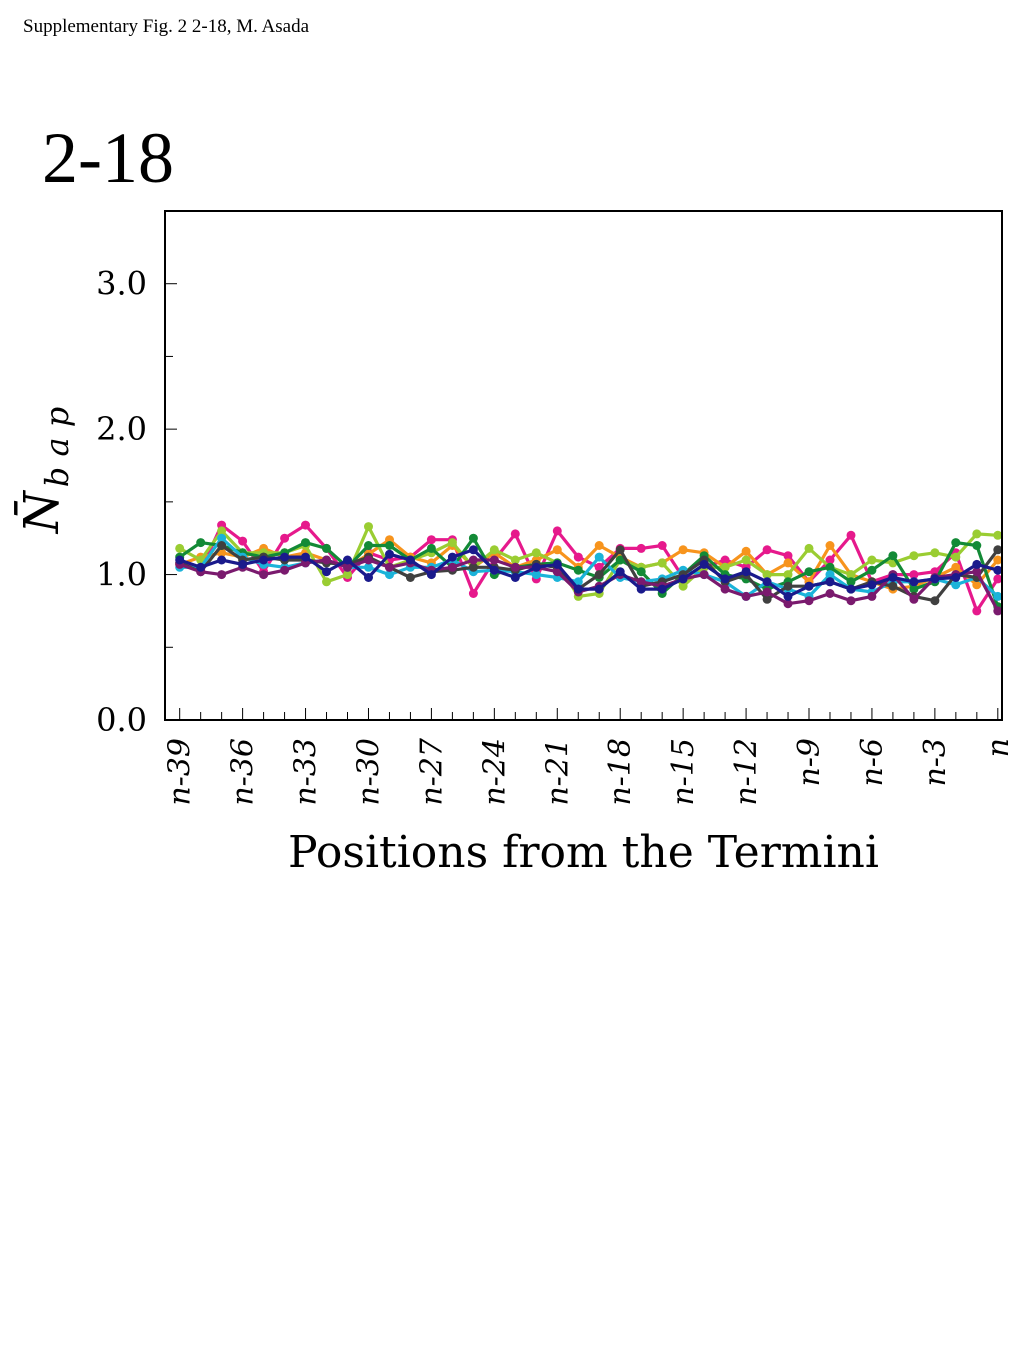 Image resolution: width=1024 pixels, height=1365 pixels. What do you see at coordinates (121, 284) in the screenshot?
I see `y-tick-label: 3.0` at bounding box center [121, 284].